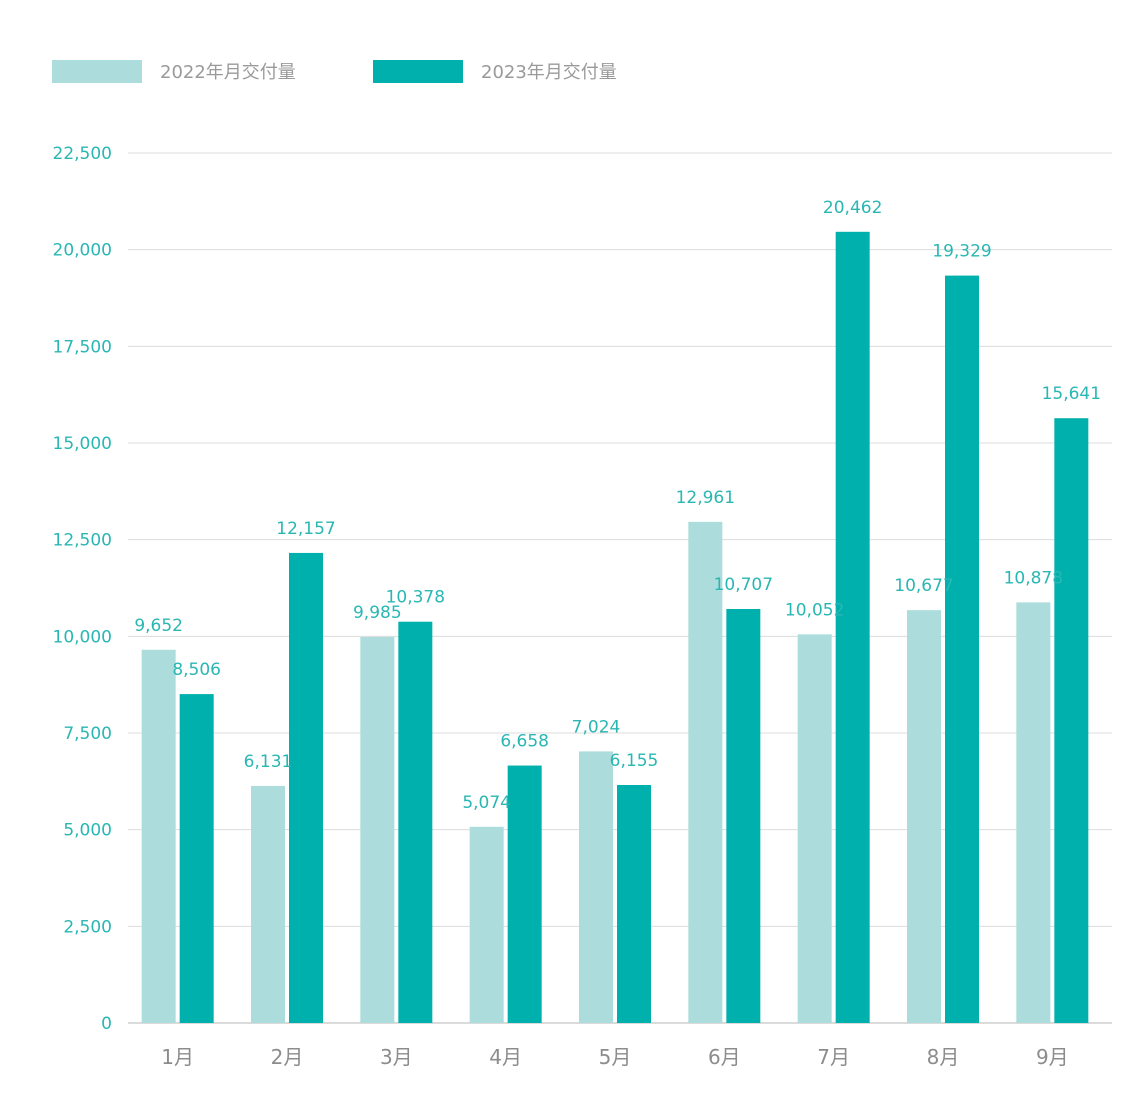  I want to click on data-label: 9,985, so click(377, 613).